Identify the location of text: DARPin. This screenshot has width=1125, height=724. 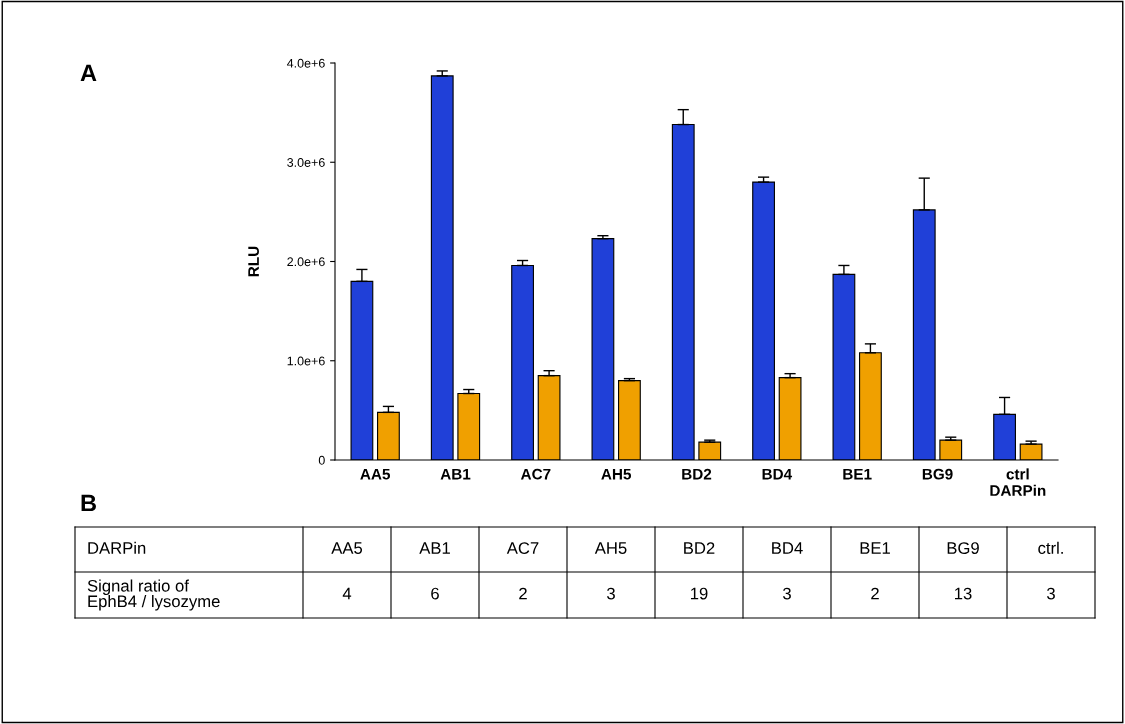
(117, 547).